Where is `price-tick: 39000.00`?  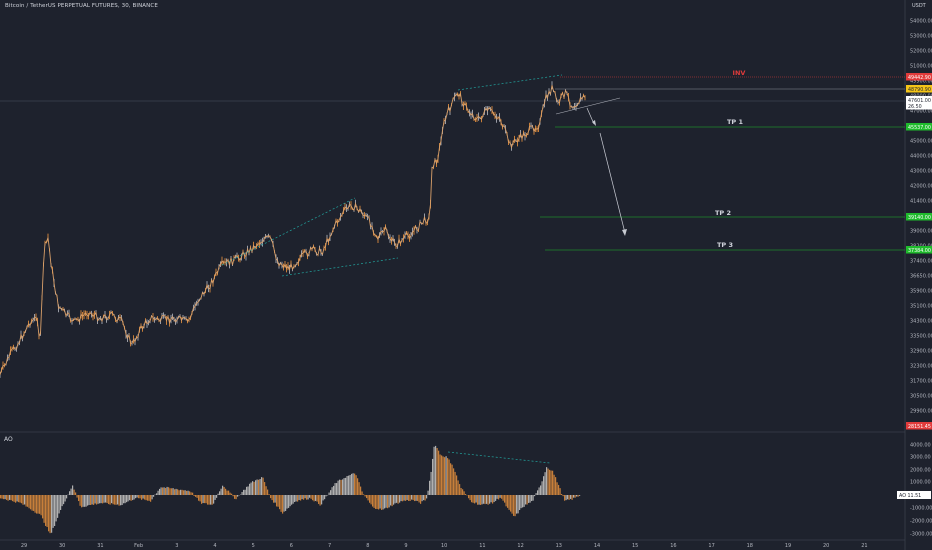 price-tick: 39000.00 is located at coordinates (921, 232).